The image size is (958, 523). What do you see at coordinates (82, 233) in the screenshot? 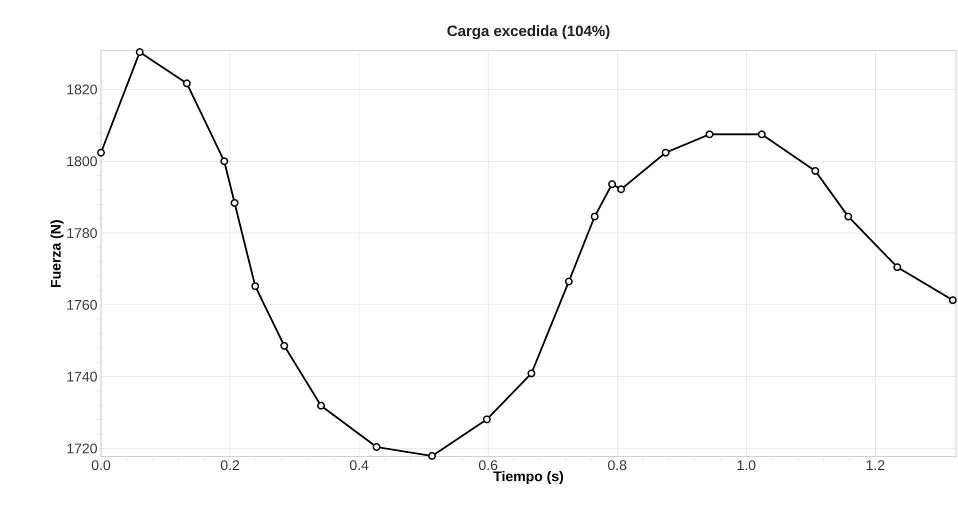
I see `y-tick-label: 1780` at bounding box center [82, 233].